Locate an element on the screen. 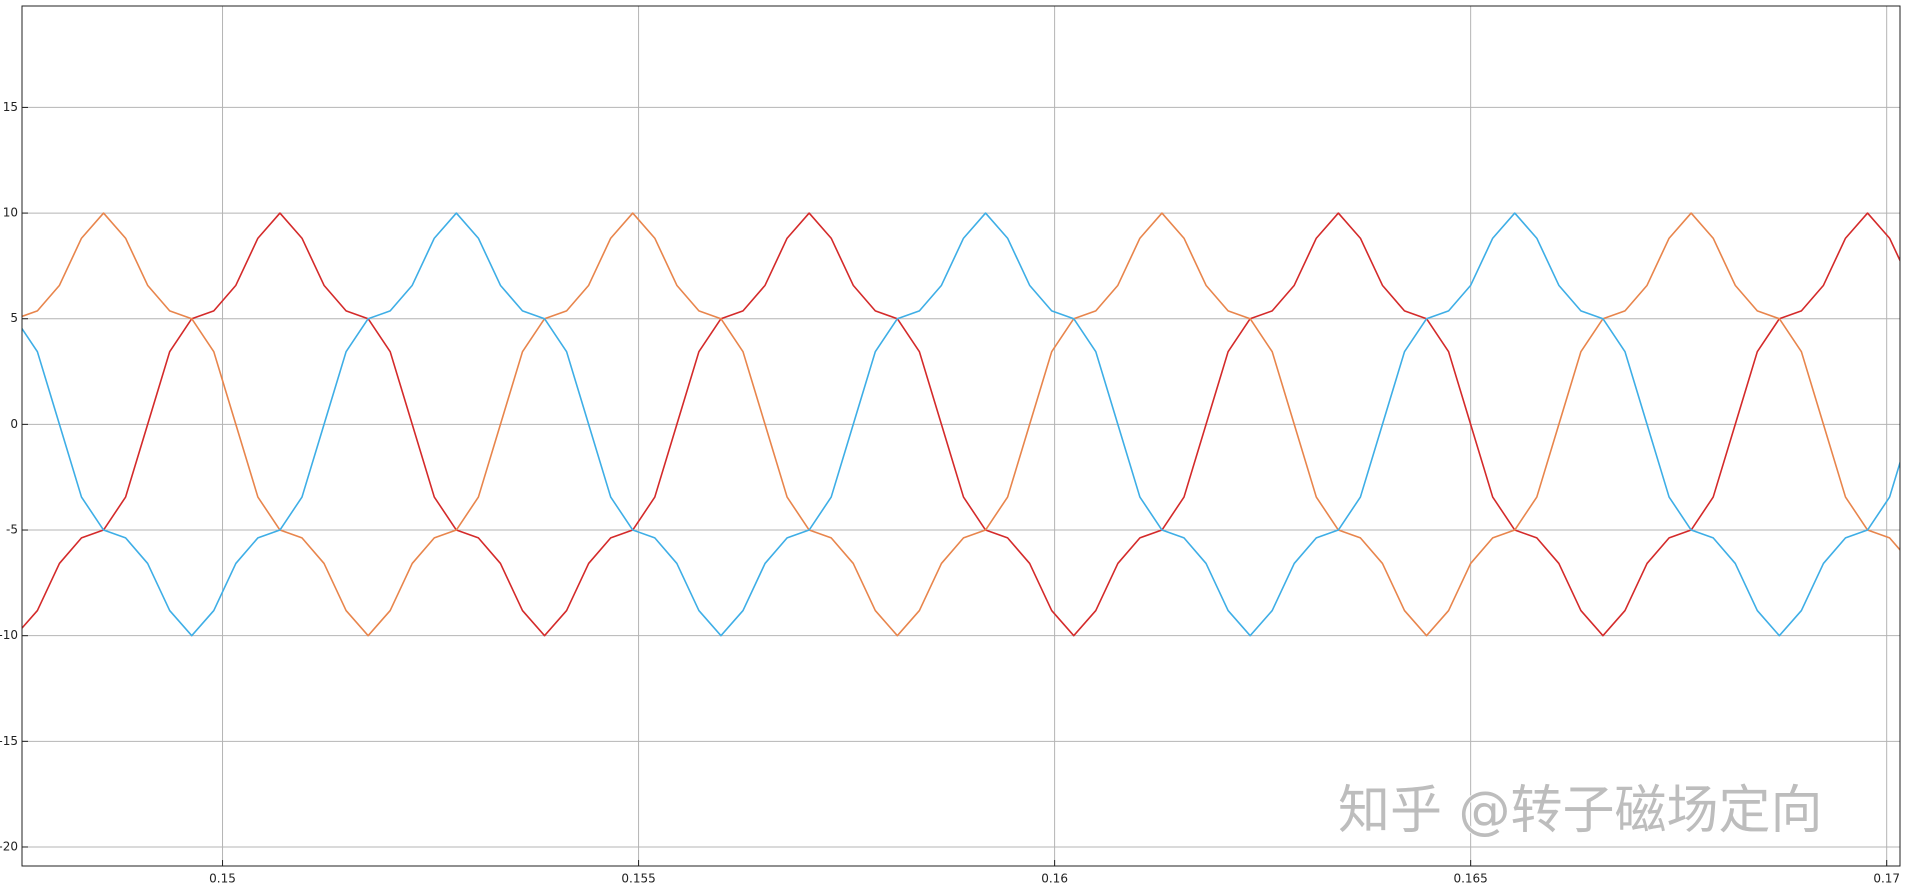 Image resolution: width=1907 pixels, height=890 pixels. y-tick-label: 10 is located at coordinates (10, 213).